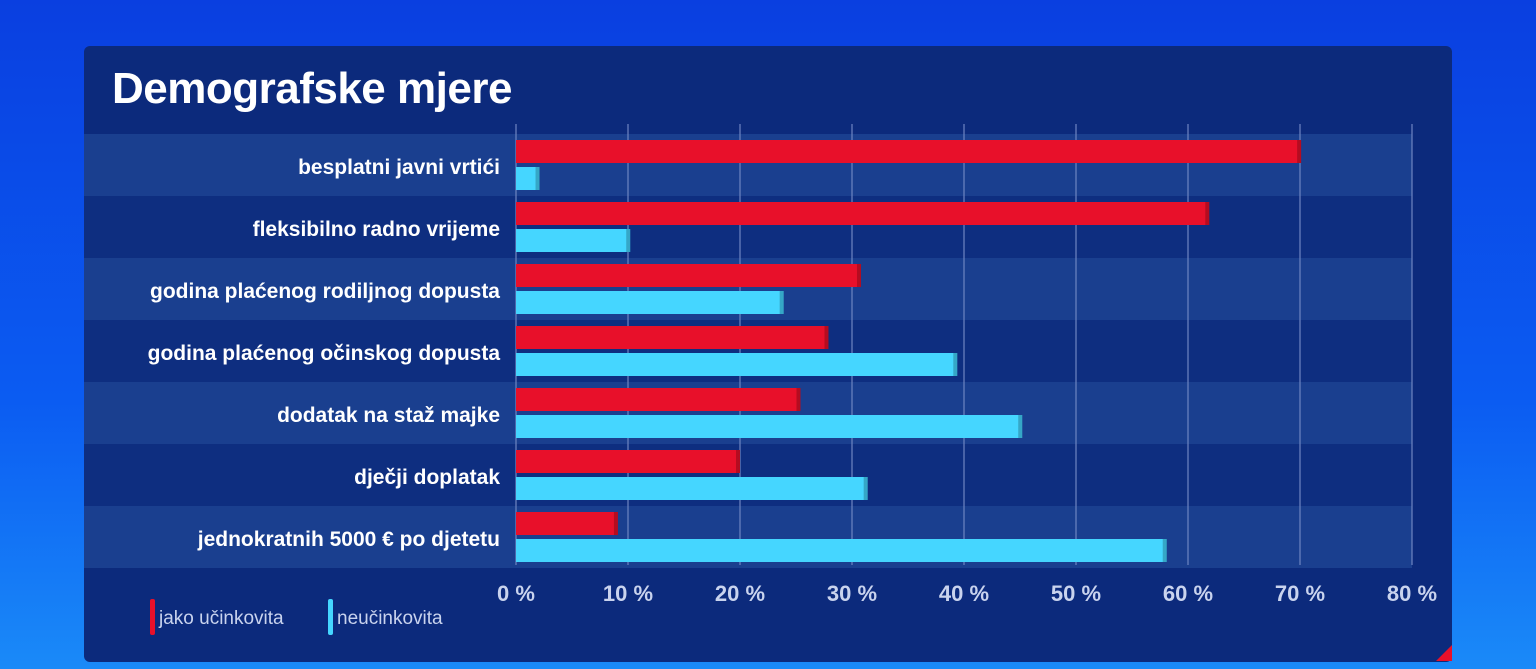 This screenshot has width=1536, height=669. I want to click on x-tick-label: 80 %, so click(1412, 593).